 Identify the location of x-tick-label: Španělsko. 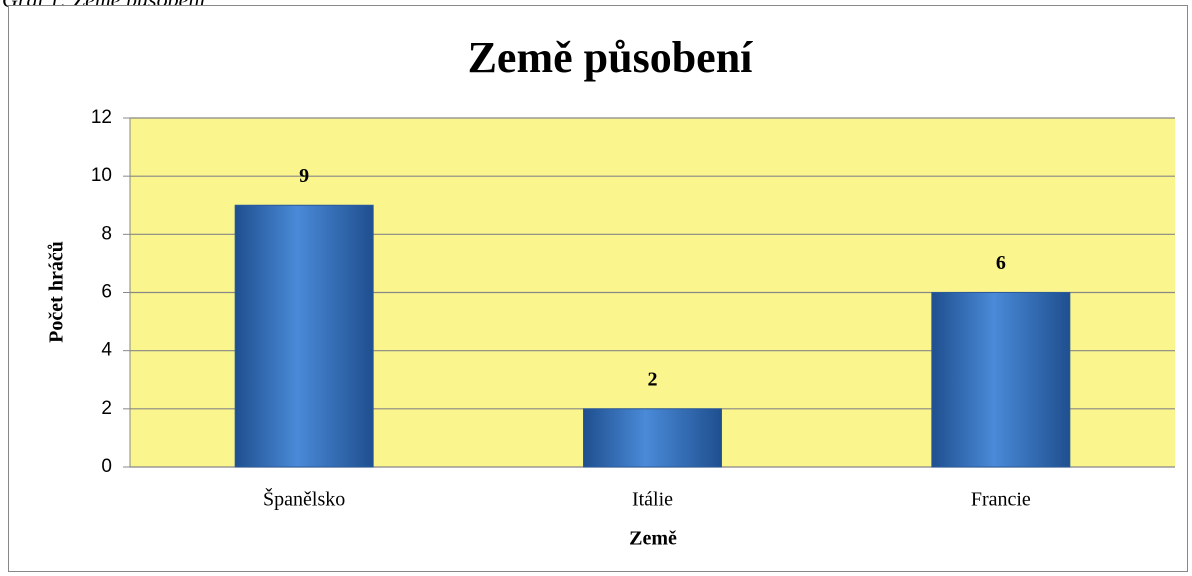
(304, 499).